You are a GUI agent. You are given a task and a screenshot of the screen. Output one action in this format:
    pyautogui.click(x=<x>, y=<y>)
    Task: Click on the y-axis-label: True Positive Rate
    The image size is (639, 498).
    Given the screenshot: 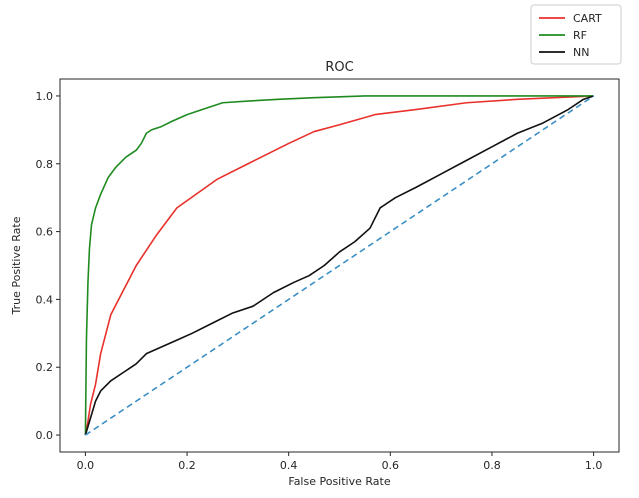 What is the action you would take?
    pyautogui.click(x=16, y=265)
    